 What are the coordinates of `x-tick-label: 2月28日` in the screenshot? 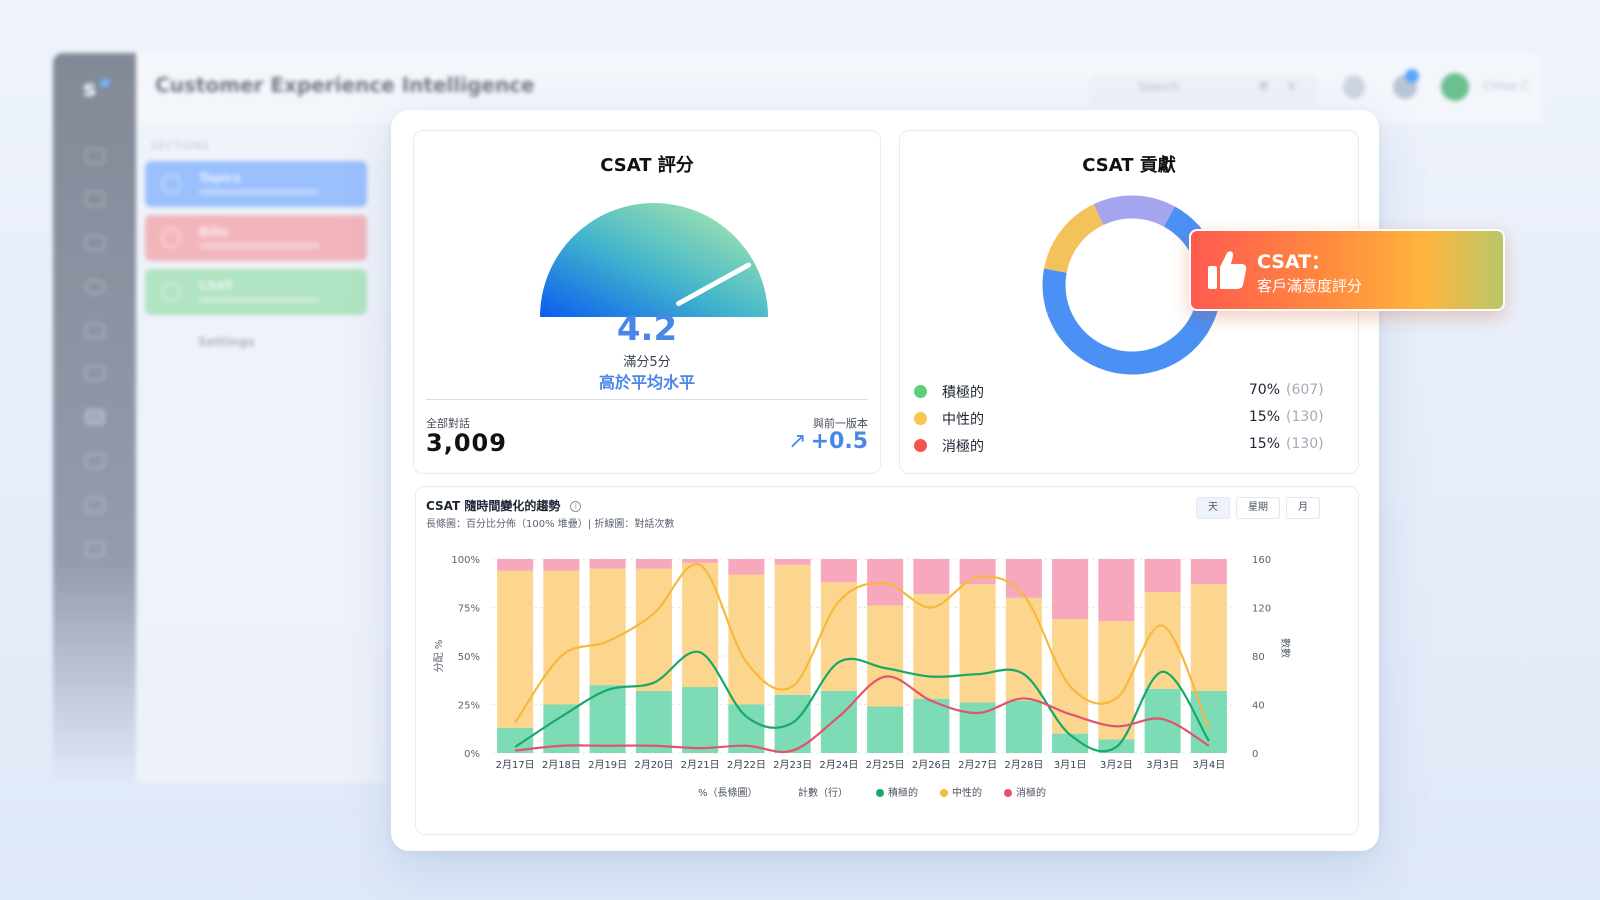 It's located at (1023, 765).